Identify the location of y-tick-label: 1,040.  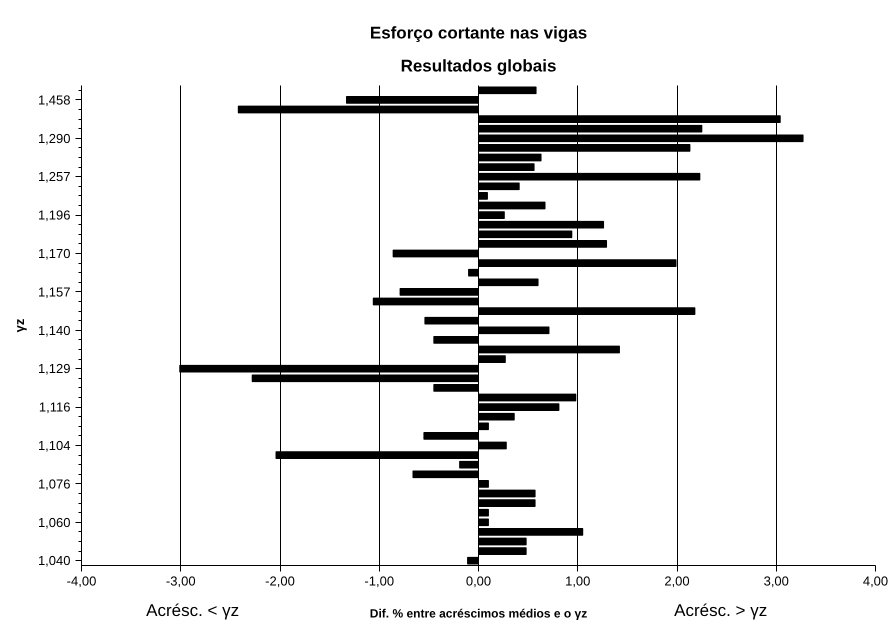
(54, 560).